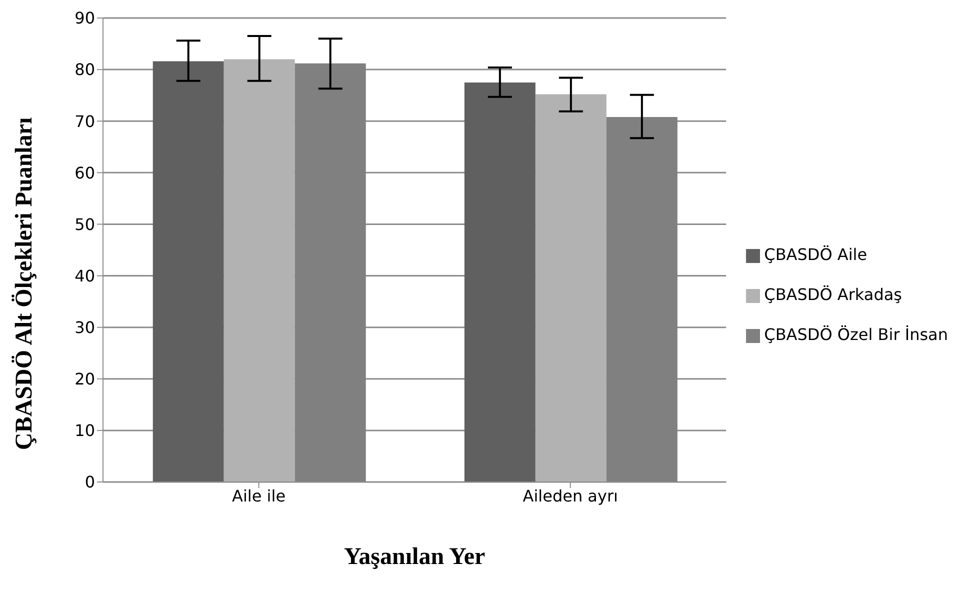  What do you see at coordinates (84, 18) in the screenshot?
I see `y-tick-label: 90` at bounding box center [84, 18].